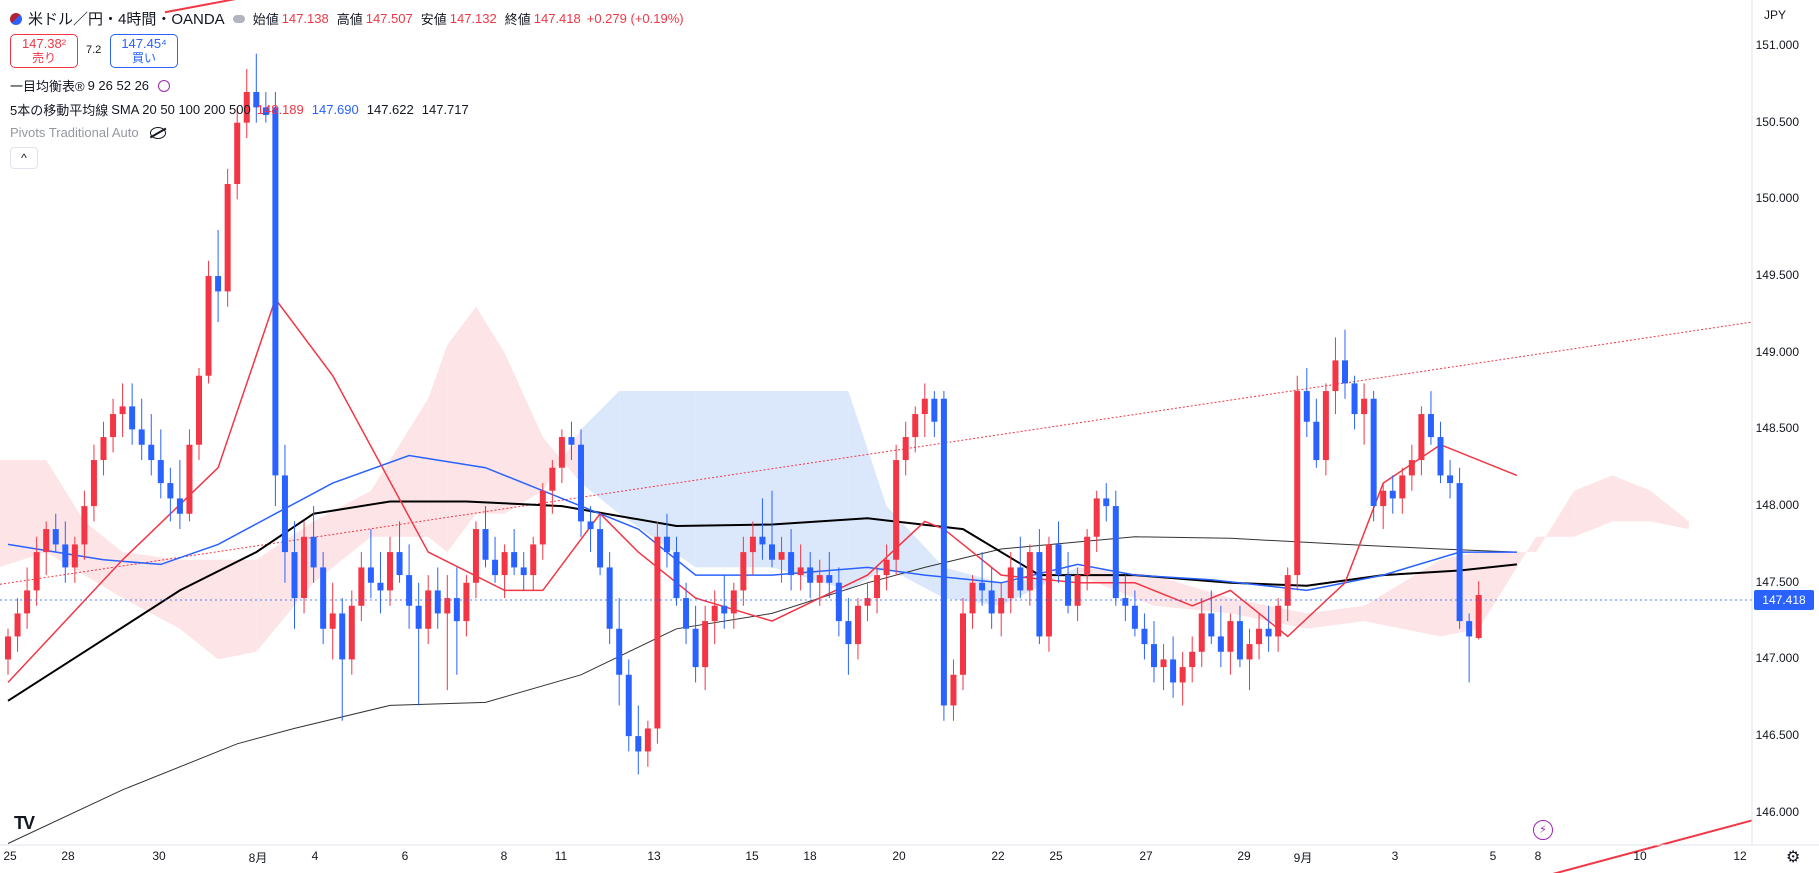 This screenshot has width=1819, height=873. I want to click on pivots-legend: Pivots Traditional Auto, so click(88, 132).